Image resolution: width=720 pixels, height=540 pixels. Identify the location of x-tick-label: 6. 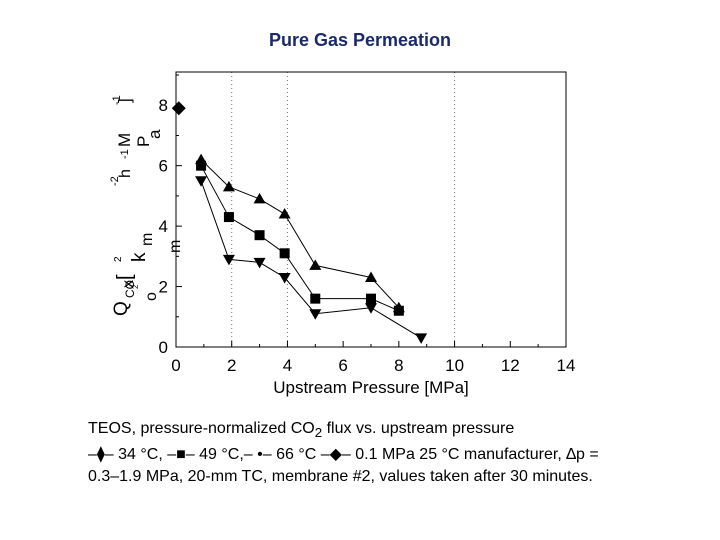
(342, 365).